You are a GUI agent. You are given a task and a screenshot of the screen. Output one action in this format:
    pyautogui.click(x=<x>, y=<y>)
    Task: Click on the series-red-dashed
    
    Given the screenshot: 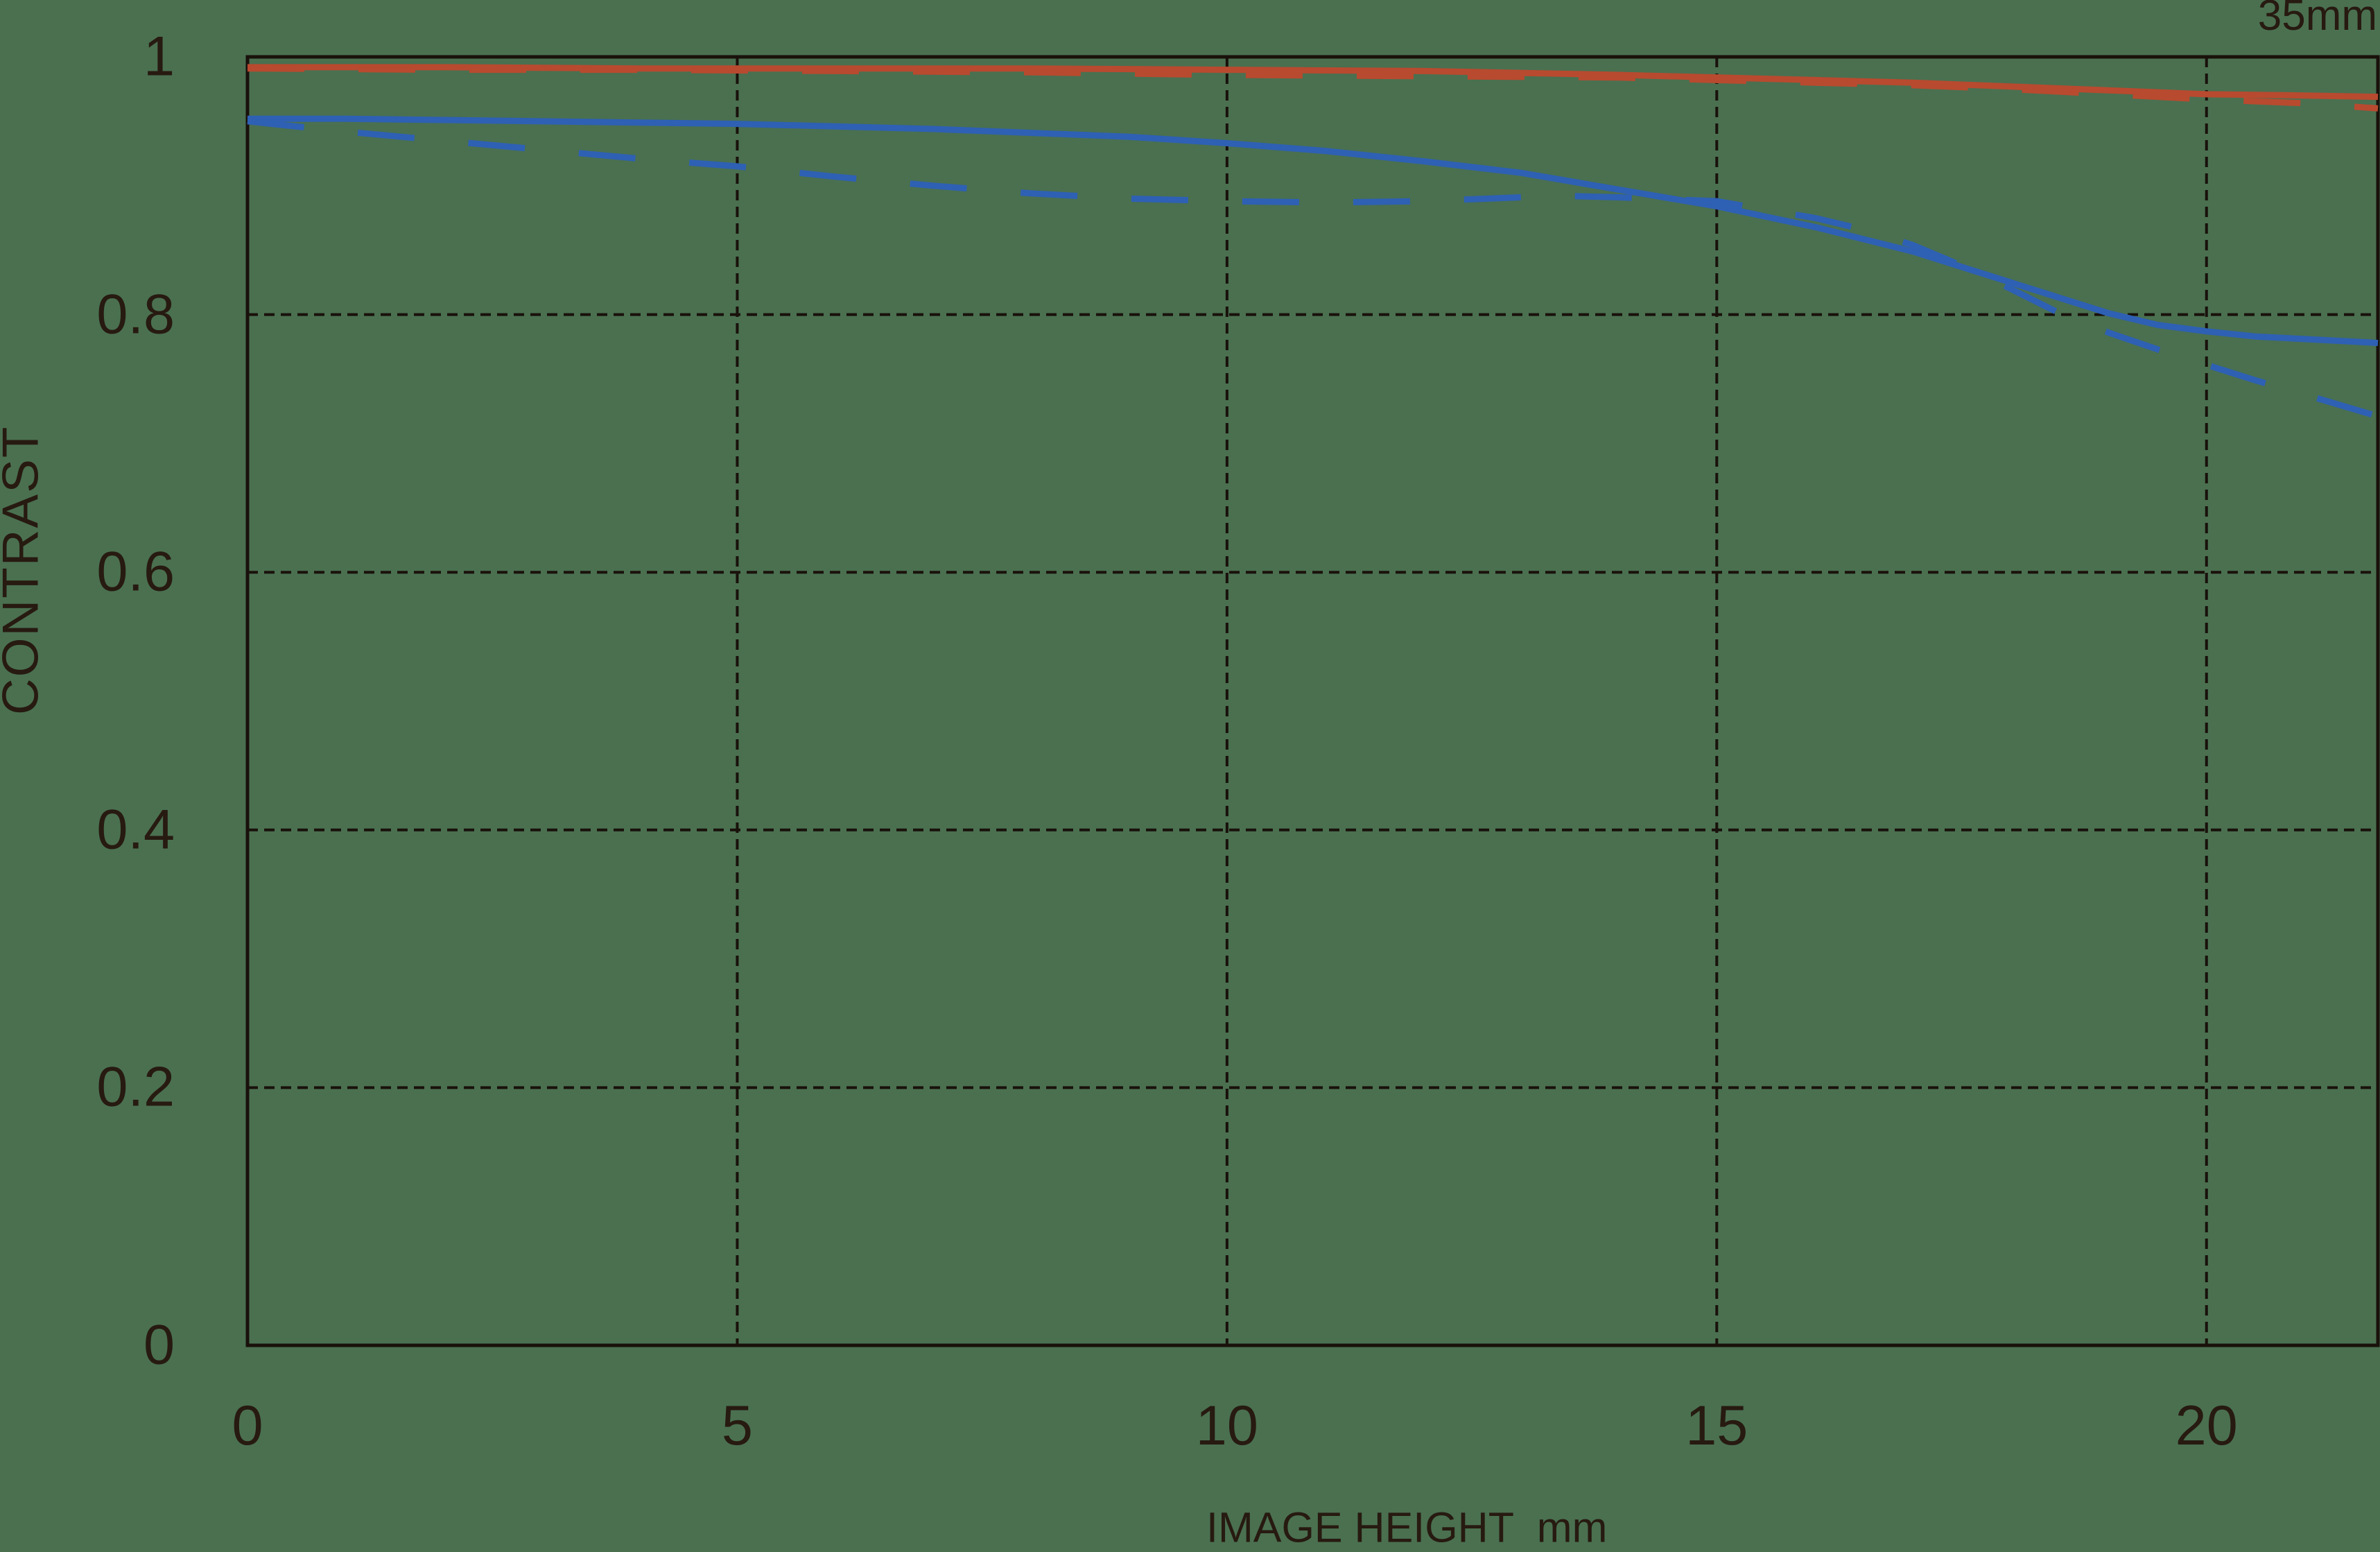 What is the action you would take?
    pyautogui.click(x=1313, y=88)
    